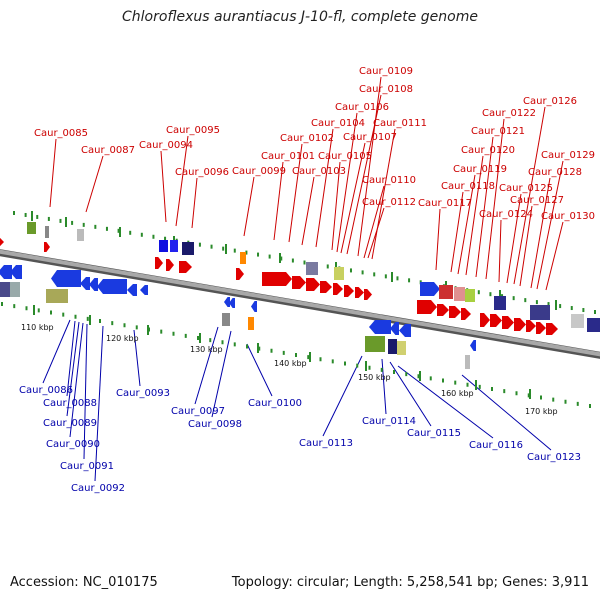 This screenshot has height=600, width=600. What do you see at coordinates (46, 390) in the screenshot?
I see `reverse-gene-label: Caur_0086` at bounding box center [46, 390].